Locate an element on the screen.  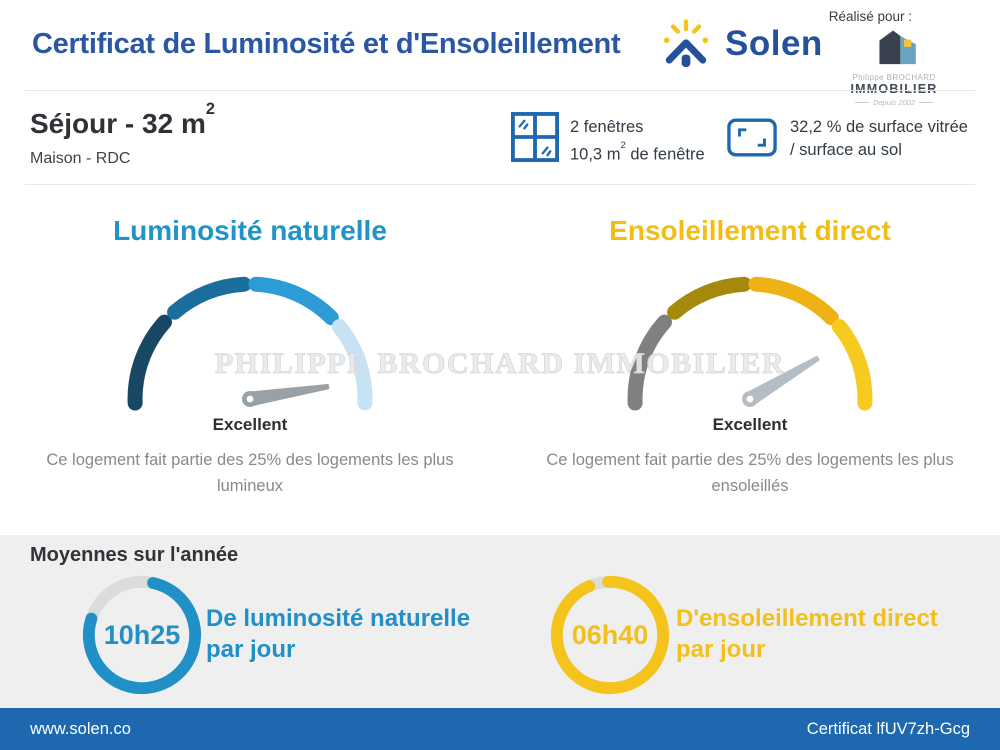
footer-bar: www.solen.co Certificat lfUV7zh-Gcg is located at coordinates (500, 729).